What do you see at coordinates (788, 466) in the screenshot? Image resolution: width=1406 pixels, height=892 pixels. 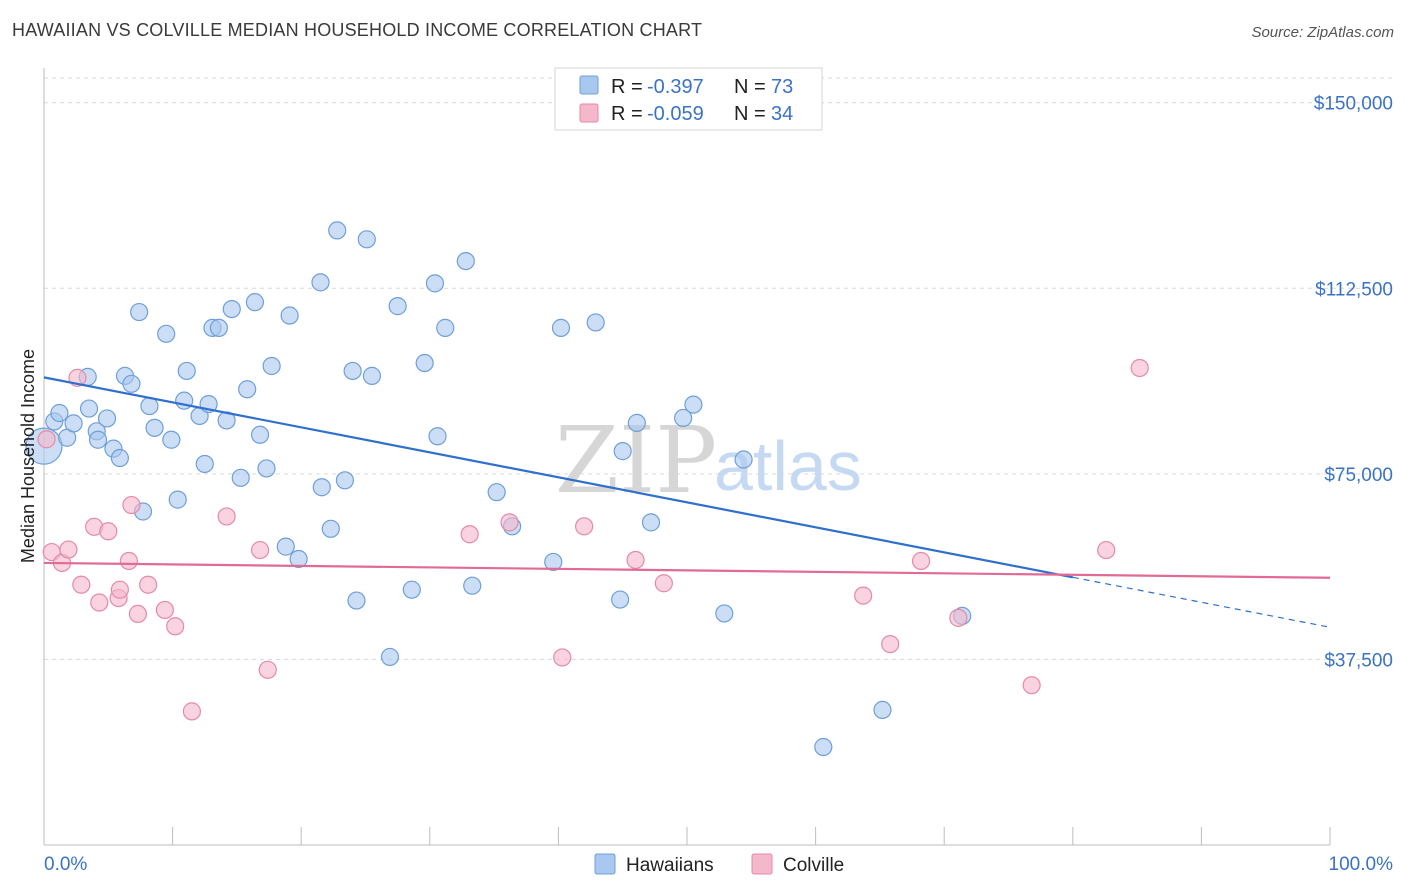 I see `watermark-atlas: atlas` at bounding box center [788, 466].